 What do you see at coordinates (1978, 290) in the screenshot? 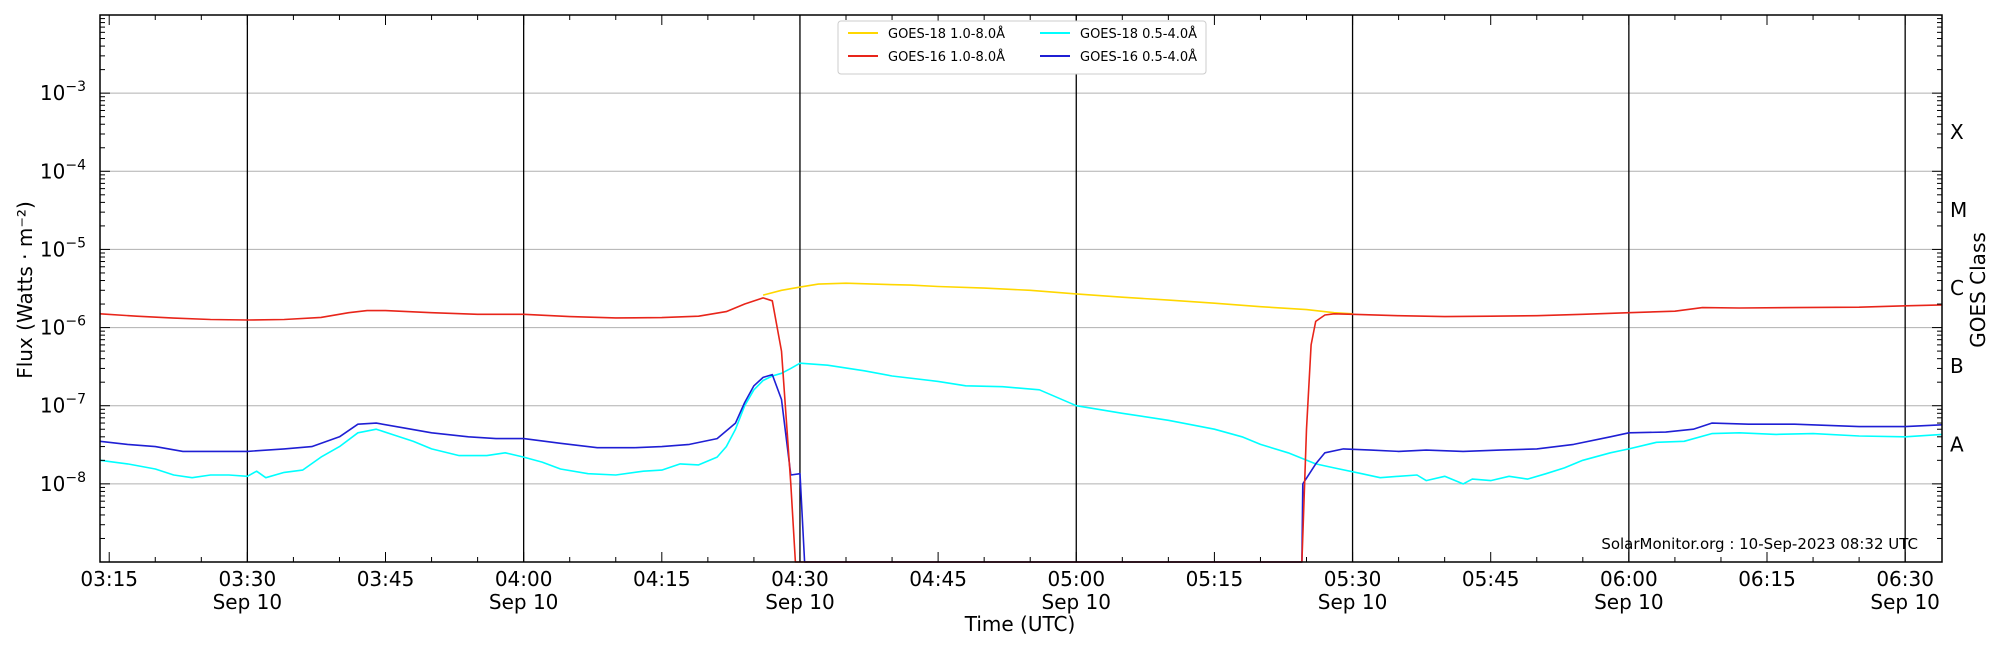
I see `right-axis-title: GOES Class` at bounding box center [1978, 290].